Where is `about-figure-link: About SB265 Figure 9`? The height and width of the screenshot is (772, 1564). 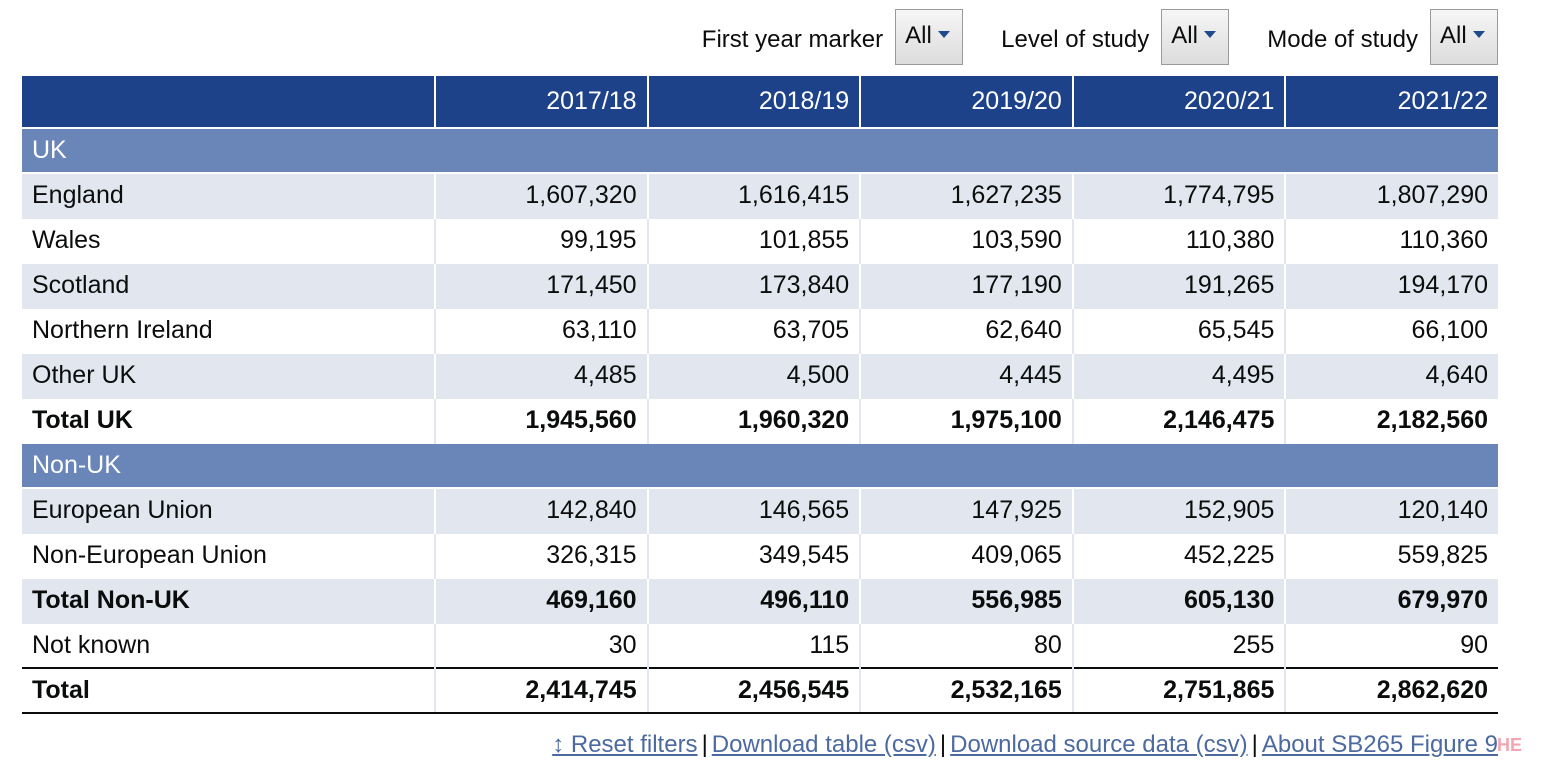 about-figure-link: About SB265 Figure 9 is located at coordinates (1379, 744).